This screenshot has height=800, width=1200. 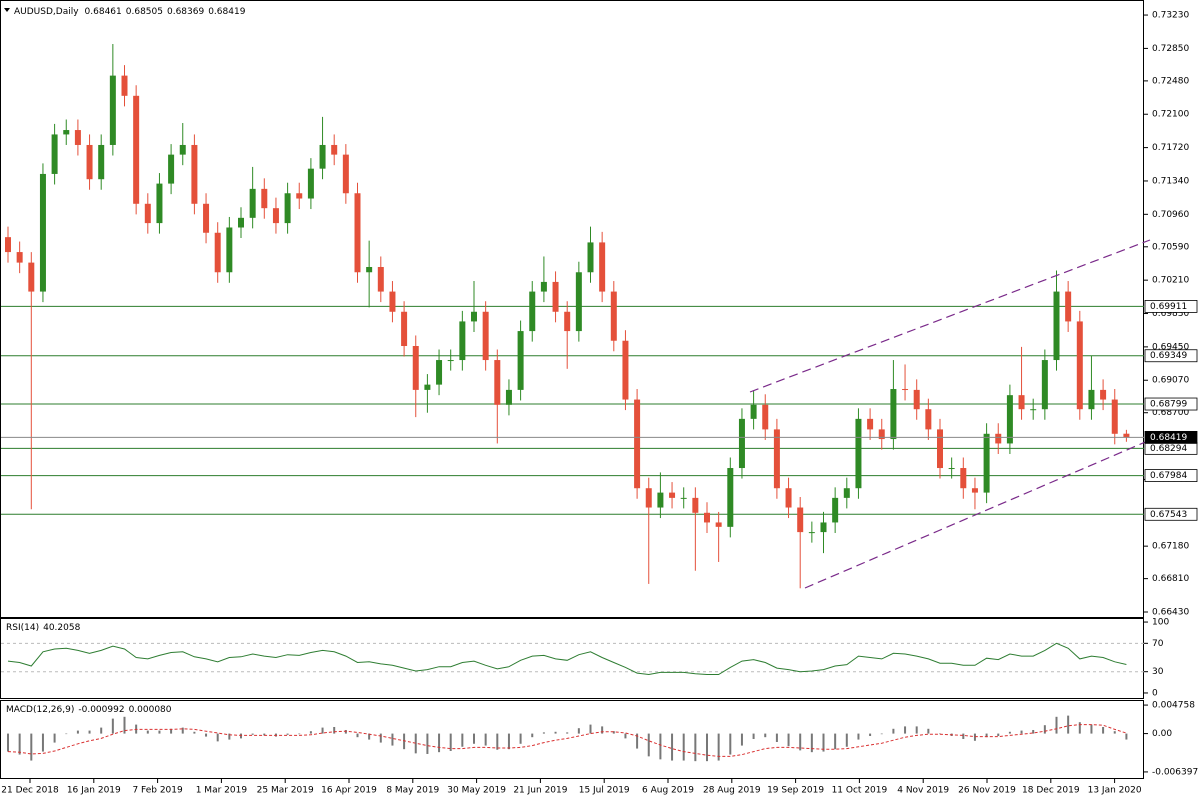 I want to click on x-tick-label: 21 Dec 2018, so click(x=30, y=791).